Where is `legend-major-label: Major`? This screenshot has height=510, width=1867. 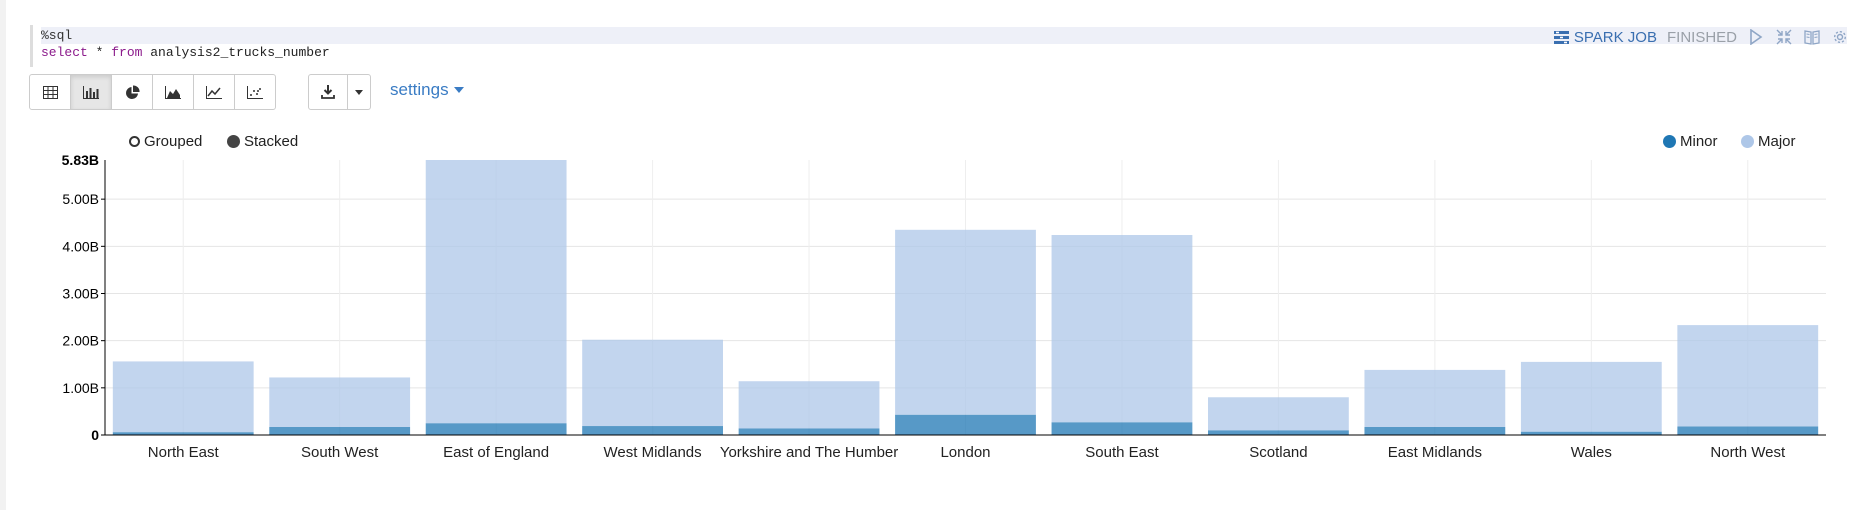
legend-major-label: Major is located at coordinates (1777, 141).